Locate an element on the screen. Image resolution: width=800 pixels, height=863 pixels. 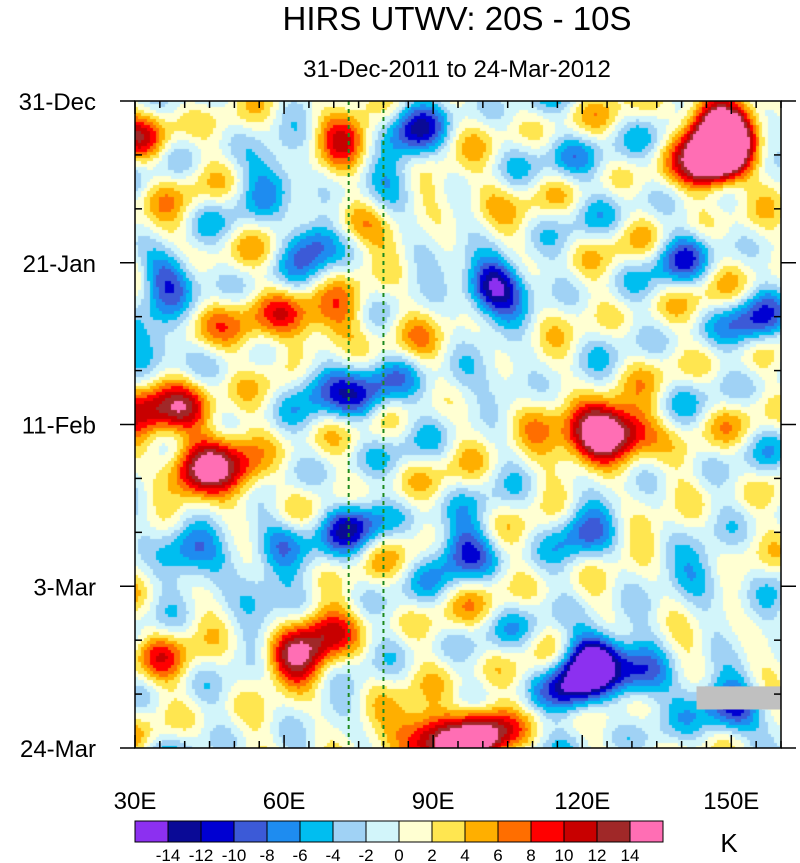
colorbar-label: 2 is located at coordinates (431, 854).